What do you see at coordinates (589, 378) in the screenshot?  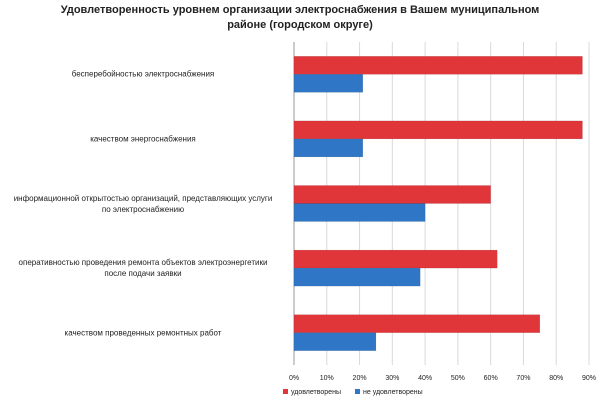 I see `x-tick-label: 90%` at bounding box center [589, 378].